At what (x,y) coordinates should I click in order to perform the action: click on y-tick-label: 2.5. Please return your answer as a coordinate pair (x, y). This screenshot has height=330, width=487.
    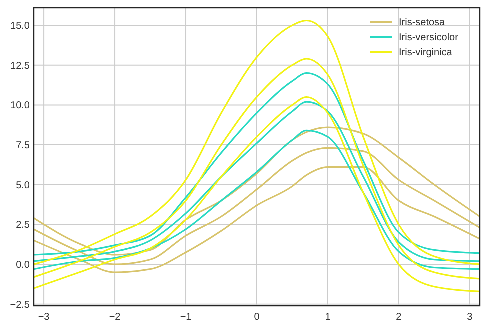
    Looking at the image, I should click on (23, 226).